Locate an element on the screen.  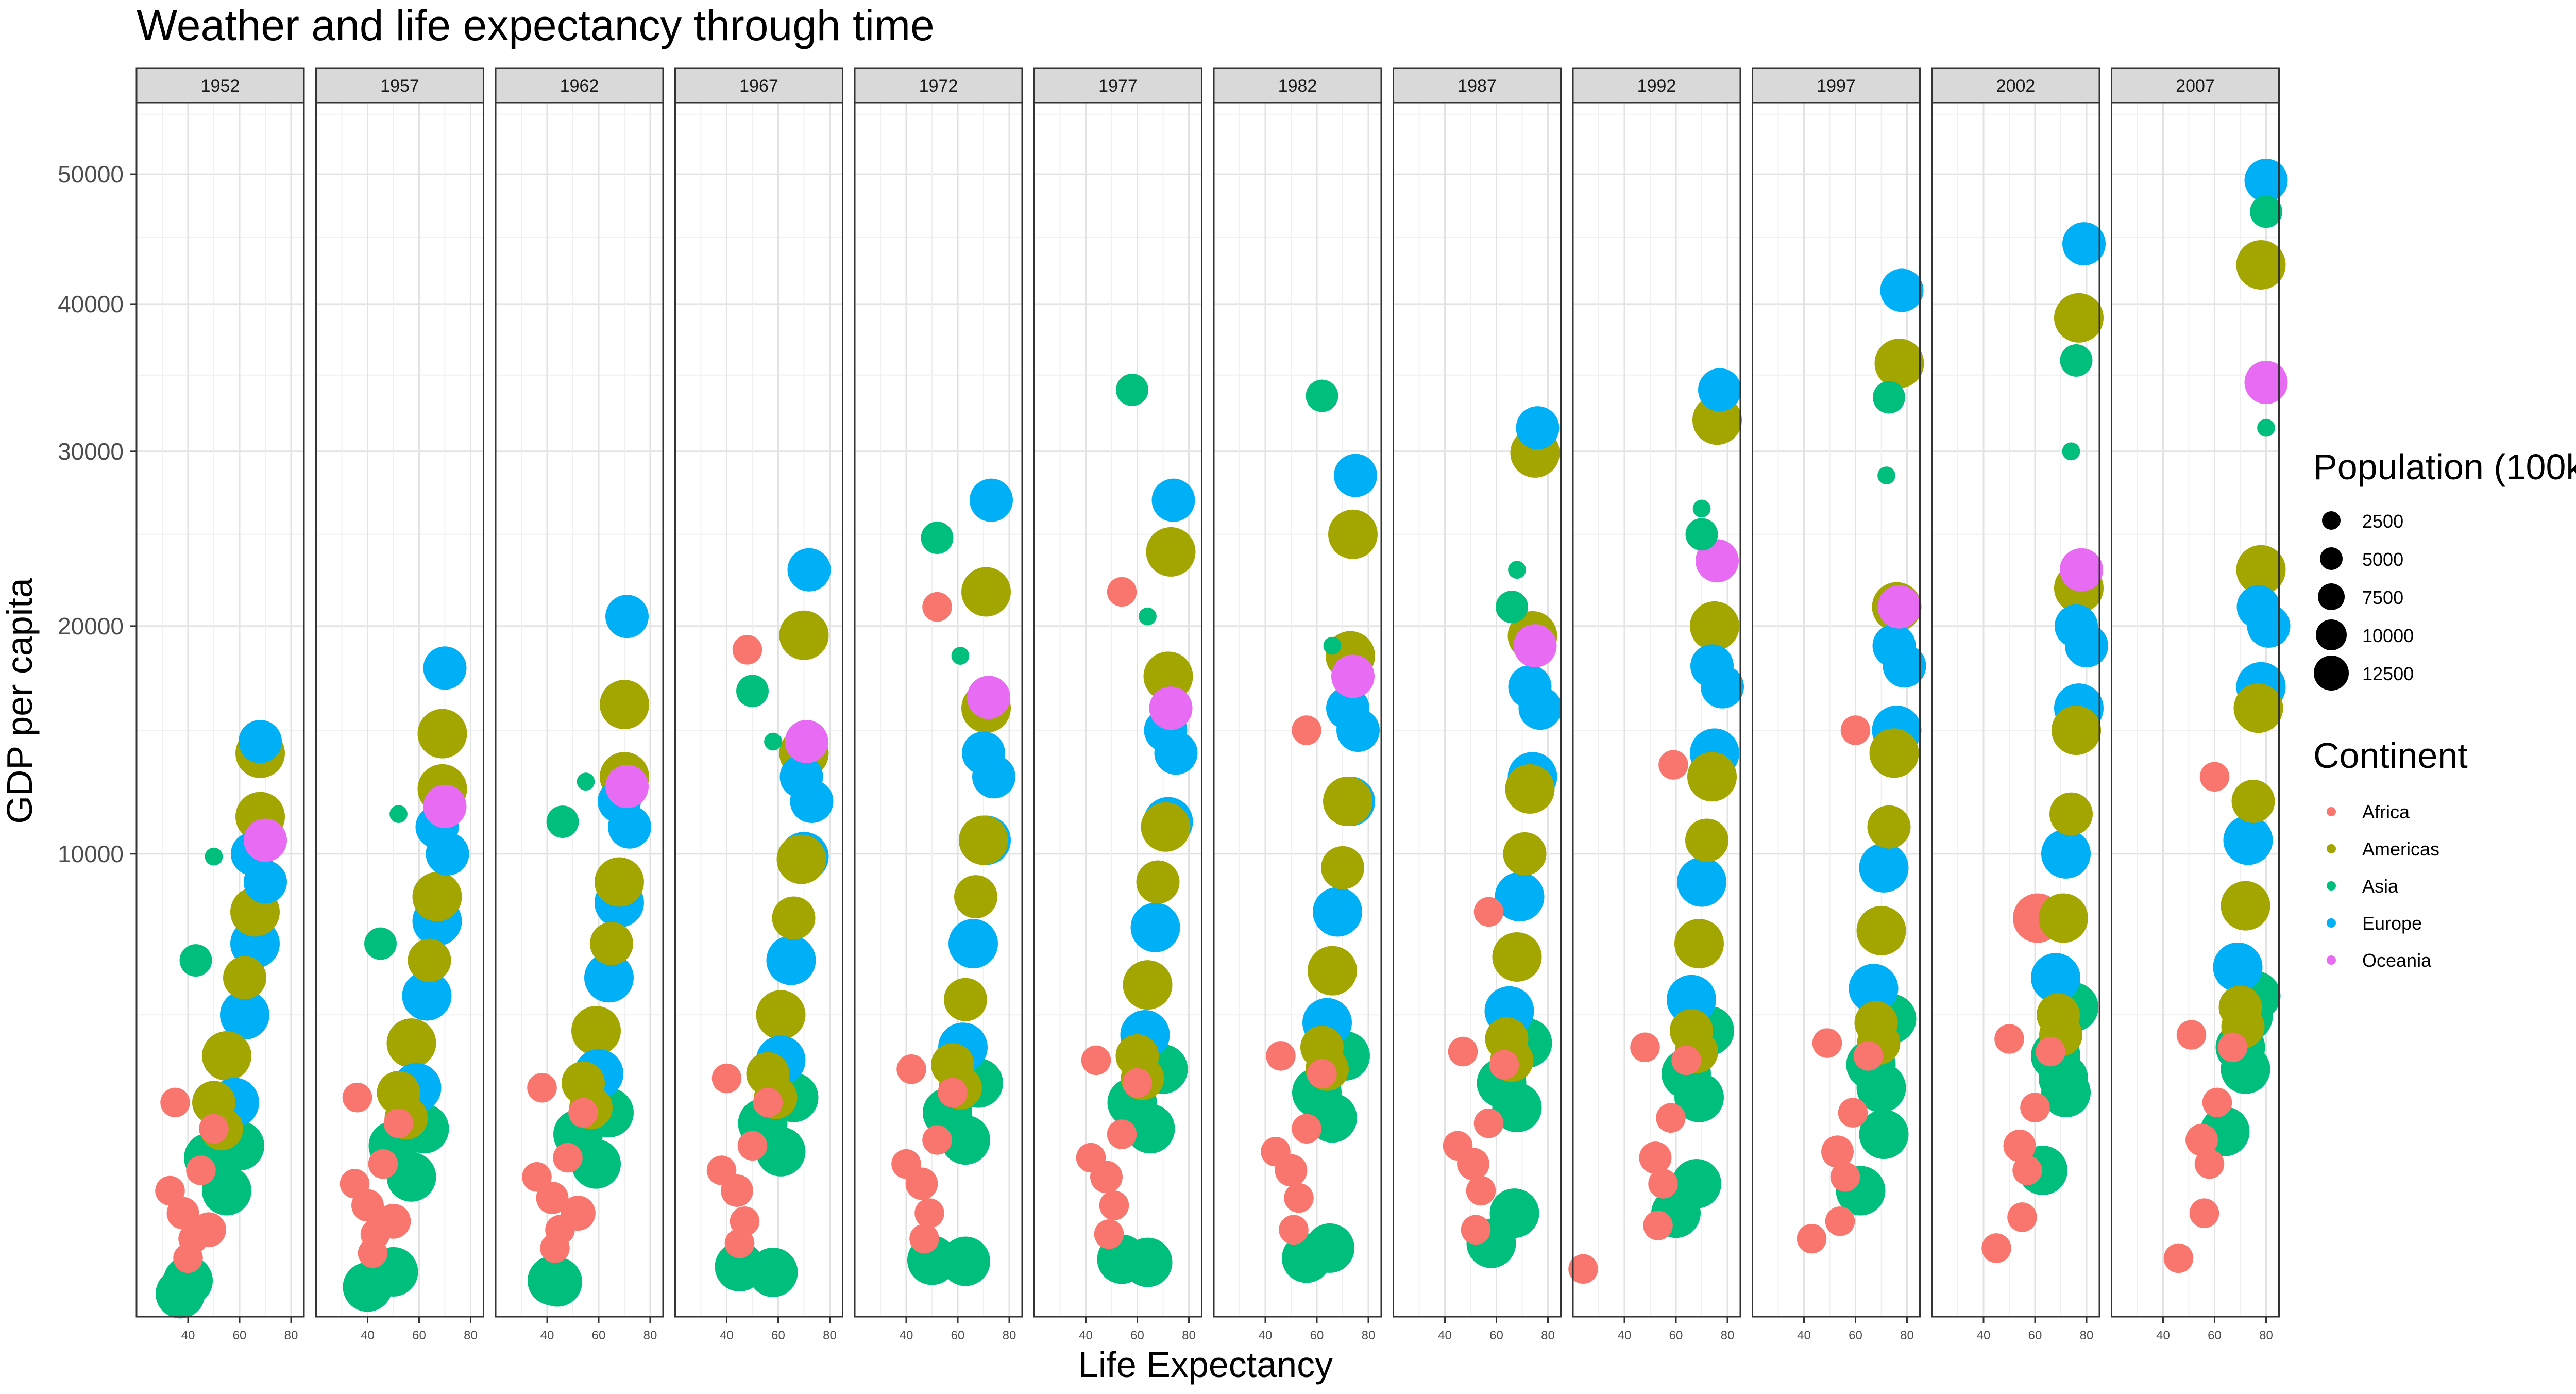
facet-strip-label: 1982 is located at coordinates (1297, 86).